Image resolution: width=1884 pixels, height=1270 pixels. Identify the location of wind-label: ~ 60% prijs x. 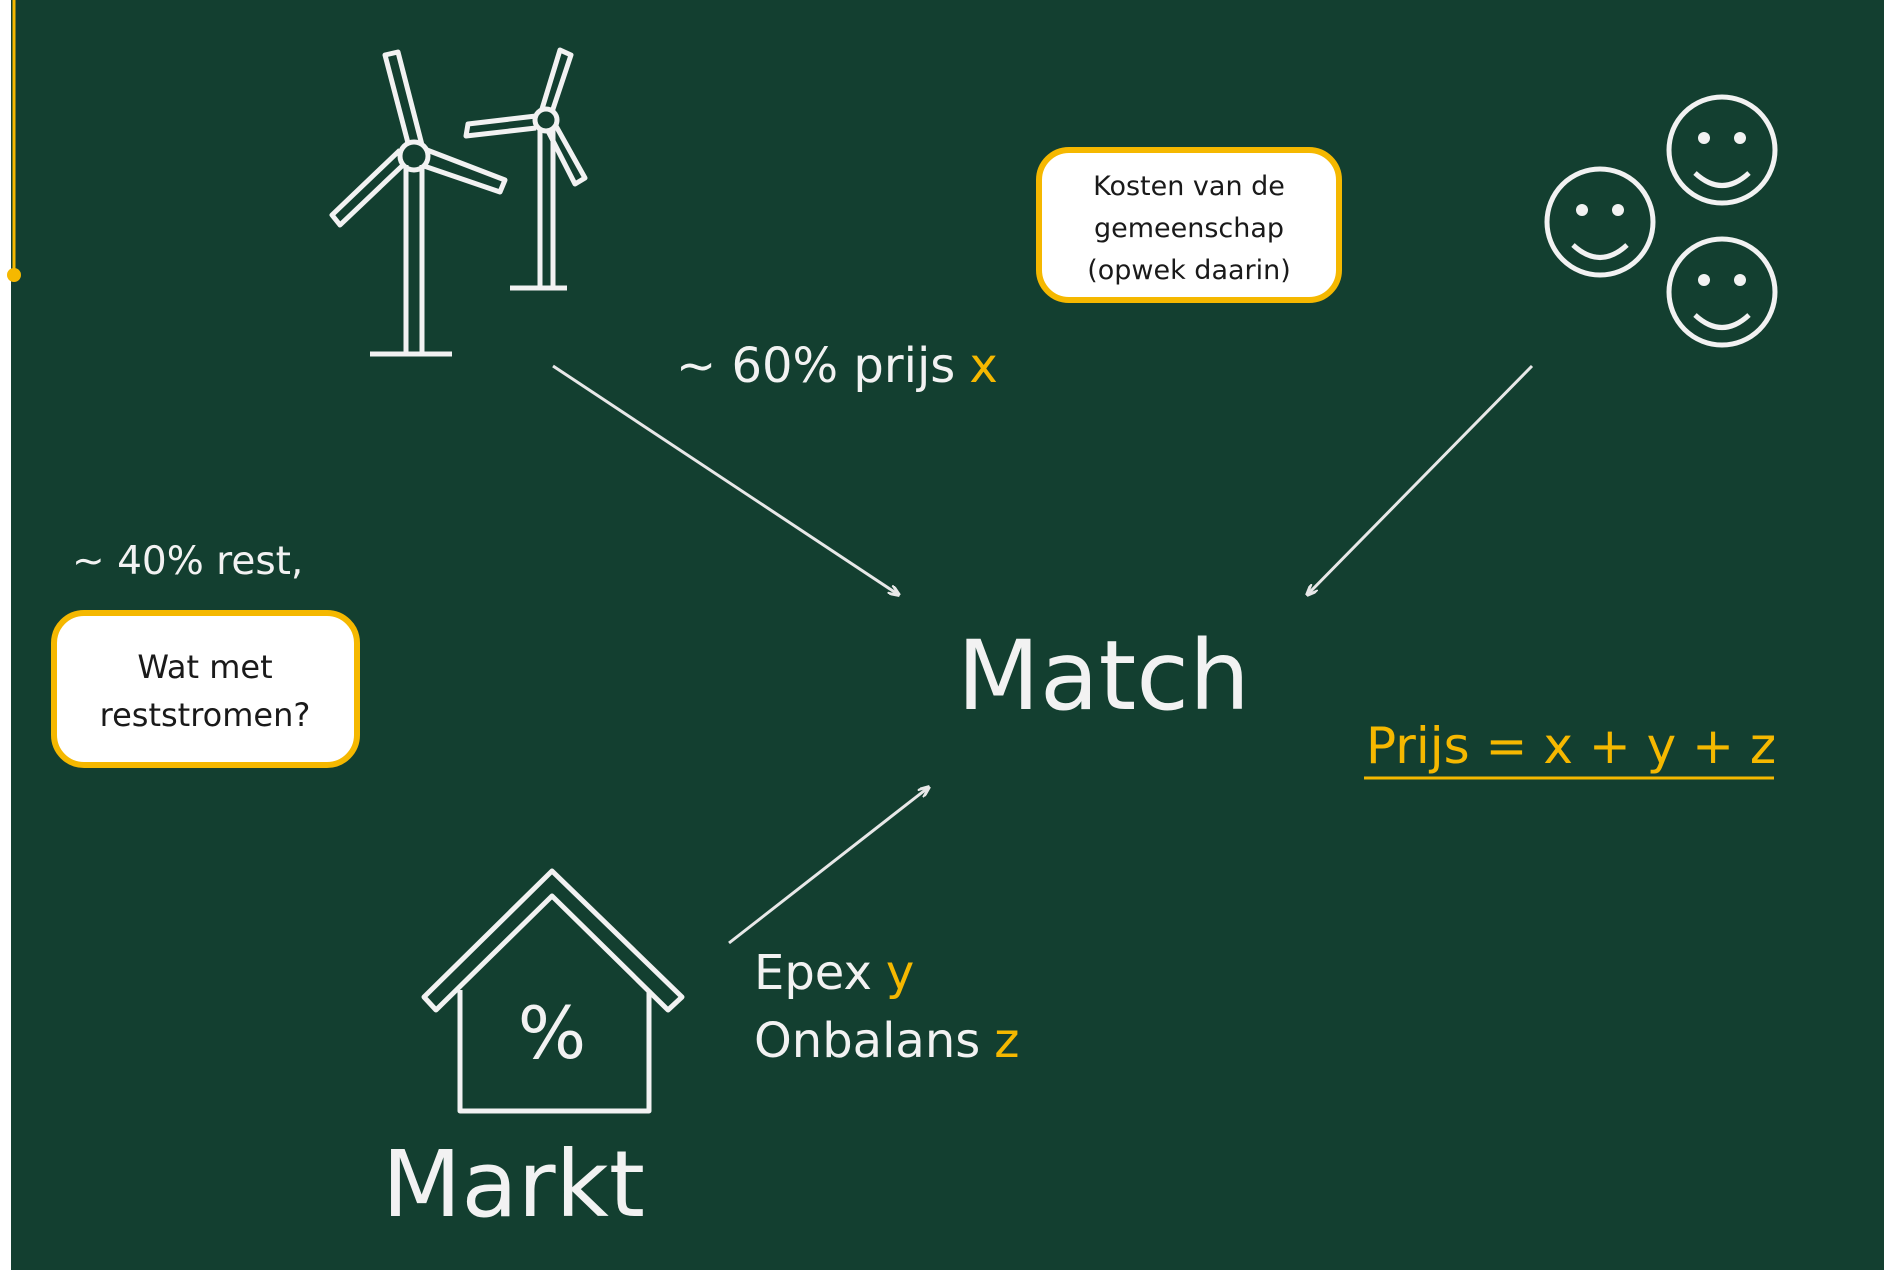
(837, 366).